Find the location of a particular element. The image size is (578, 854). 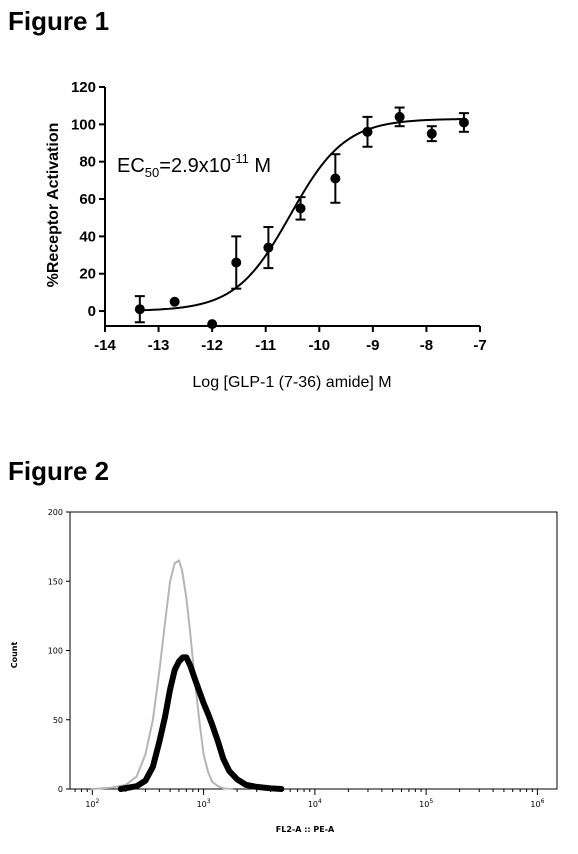

x-tick-label: 10³ is located at coordinates (204, 803).